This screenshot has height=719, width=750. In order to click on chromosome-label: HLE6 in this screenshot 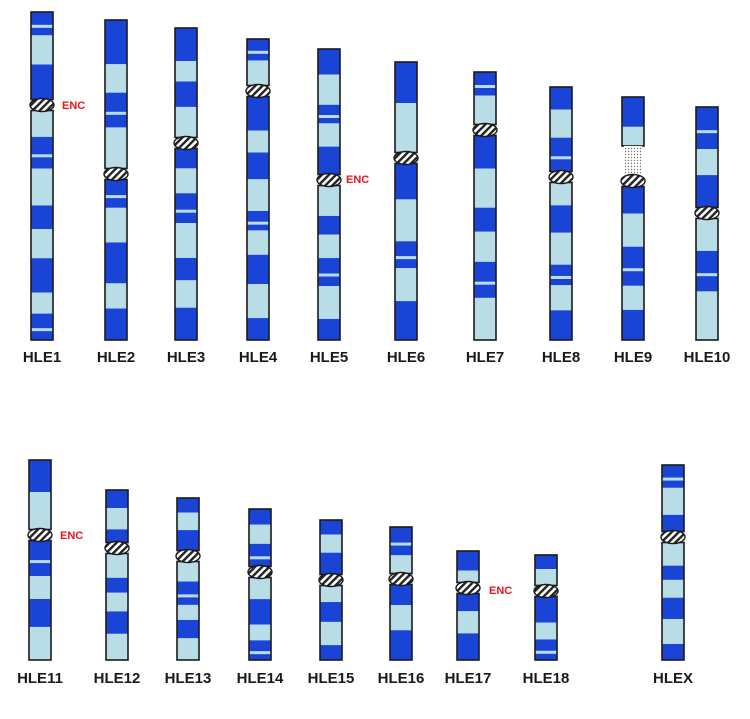, I will do `click(406, 357)`.